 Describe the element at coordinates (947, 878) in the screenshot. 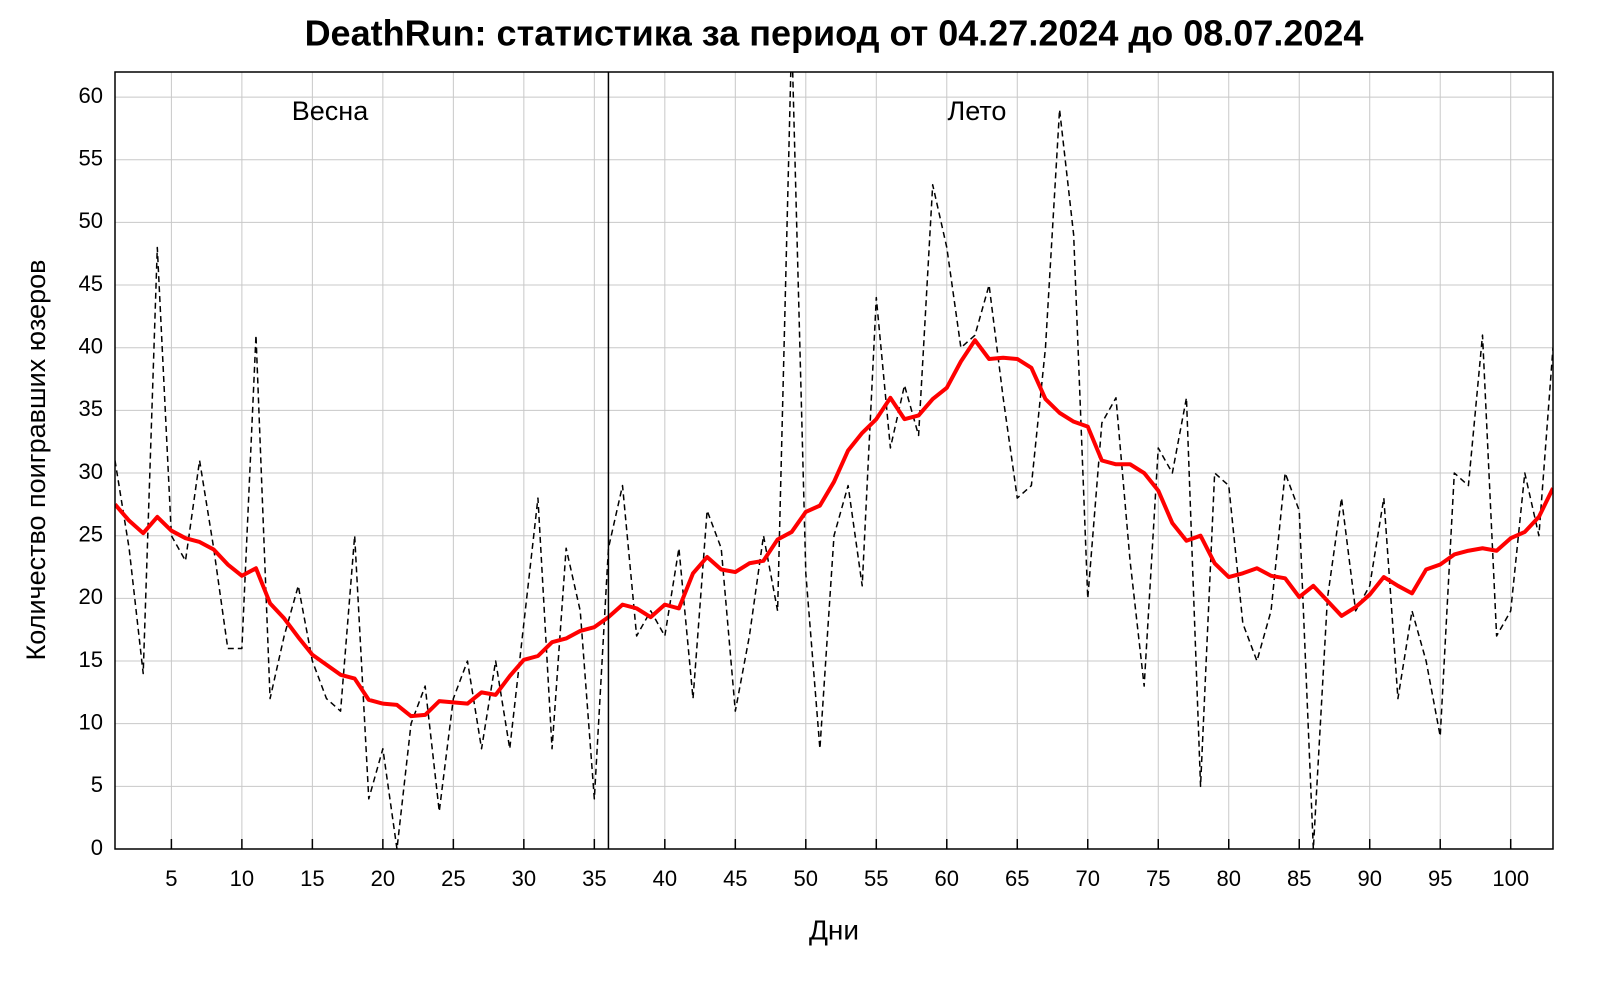

I see `x-tick-label: 60` at that location.